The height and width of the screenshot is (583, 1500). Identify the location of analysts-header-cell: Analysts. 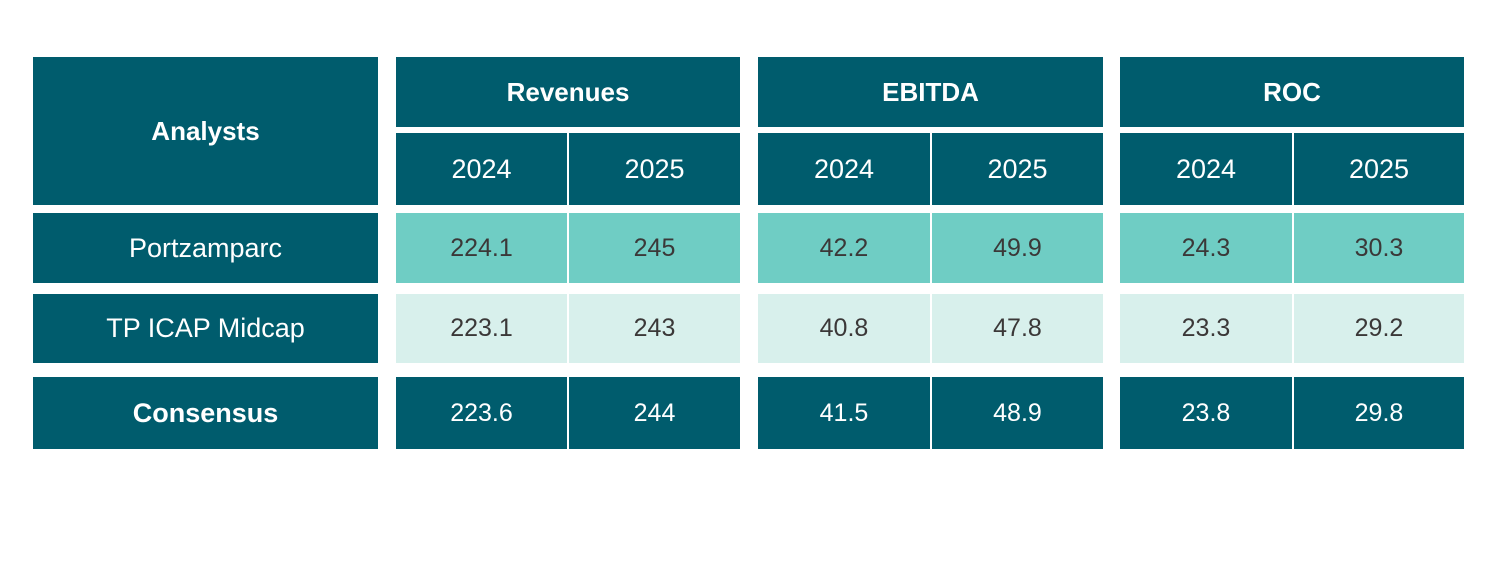
(205, 131).